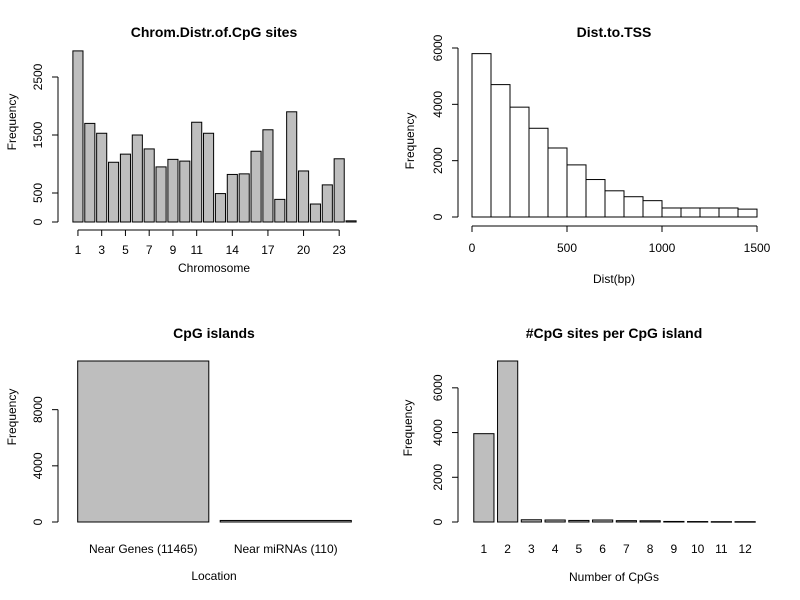 The image size is (800, 600). What do you see at coordinates (614, 279) in the screenshot?
I see `x-axis-label: Dist(bp)` at bounding box center [614, 279].